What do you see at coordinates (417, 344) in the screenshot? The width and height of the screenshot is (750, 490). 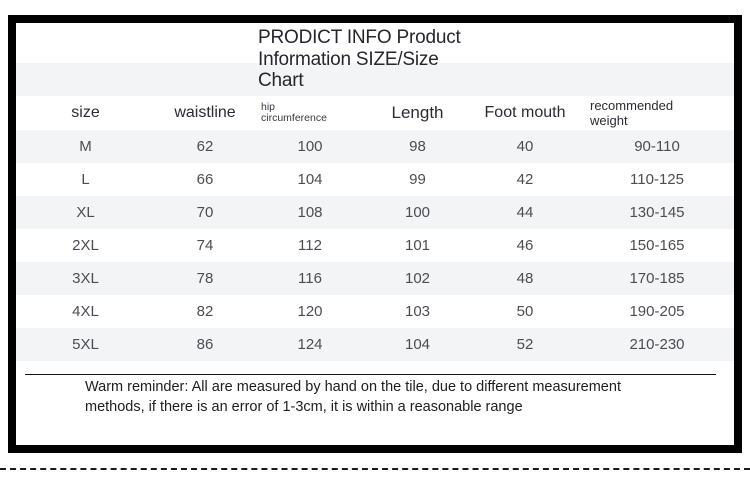 I see `cell-length: 104` at bounding box center [417, 344].